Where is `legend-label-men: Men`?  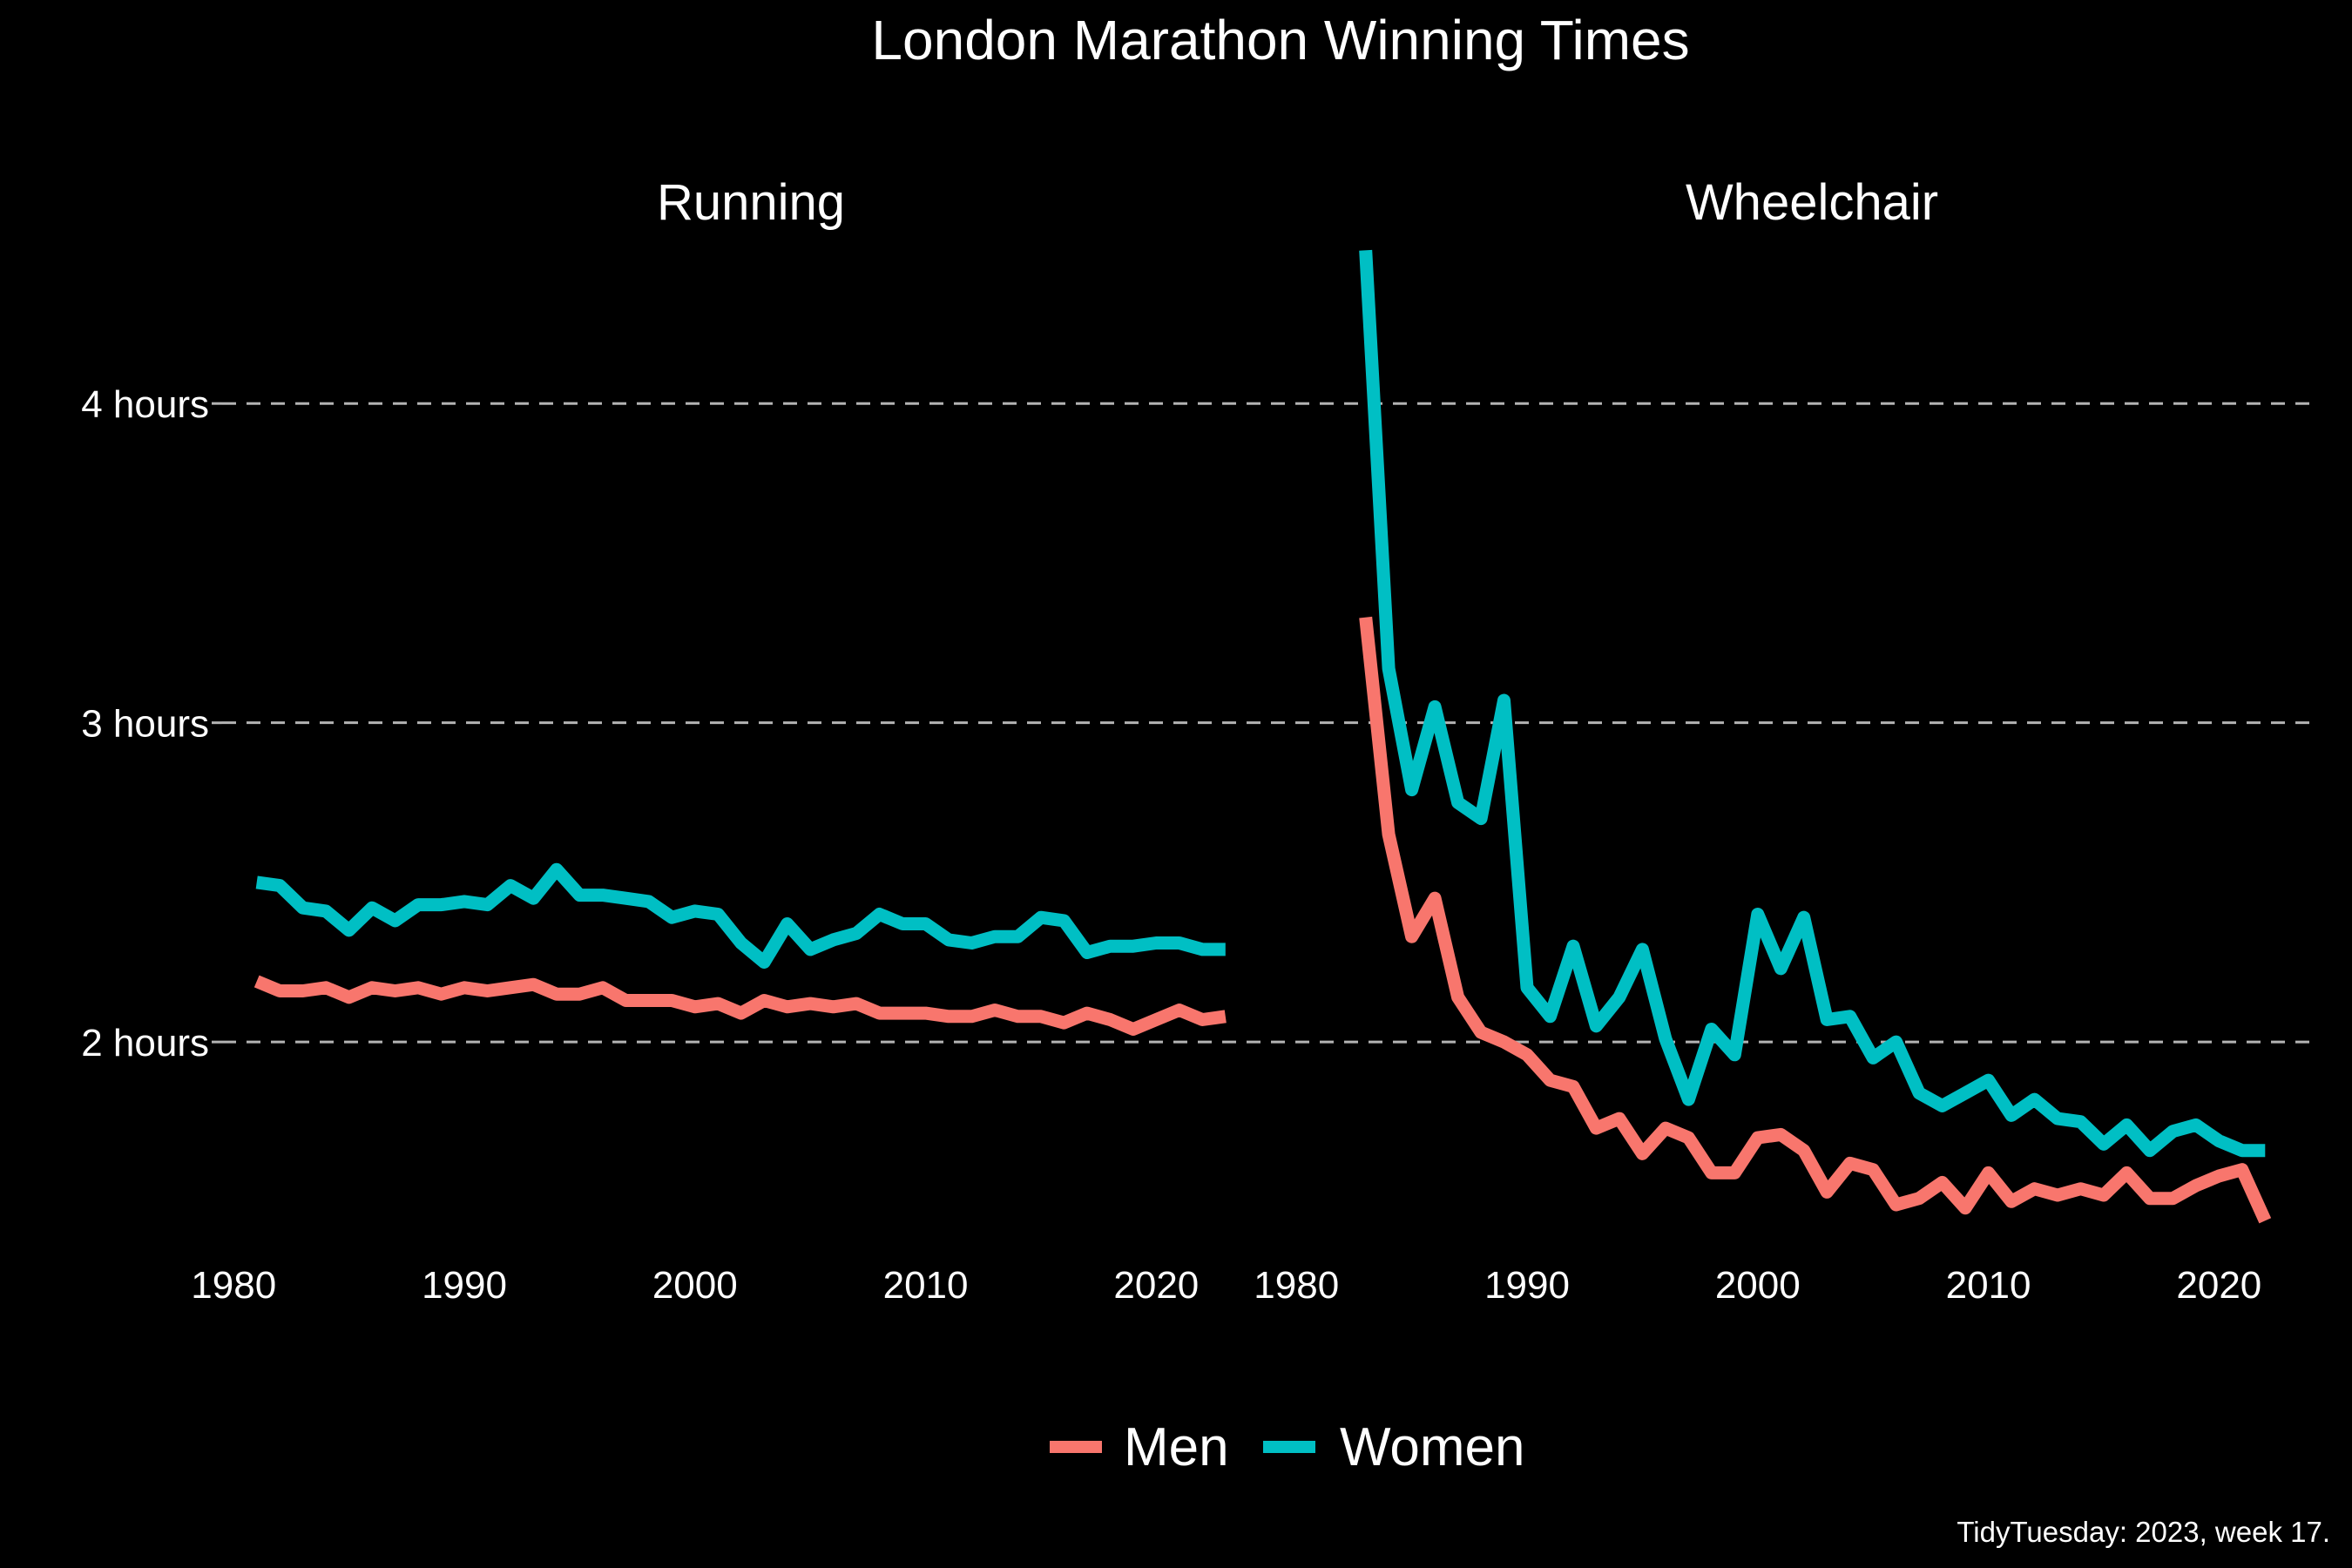 legend-label-men: Men is located at coordinates (1176, 1447).